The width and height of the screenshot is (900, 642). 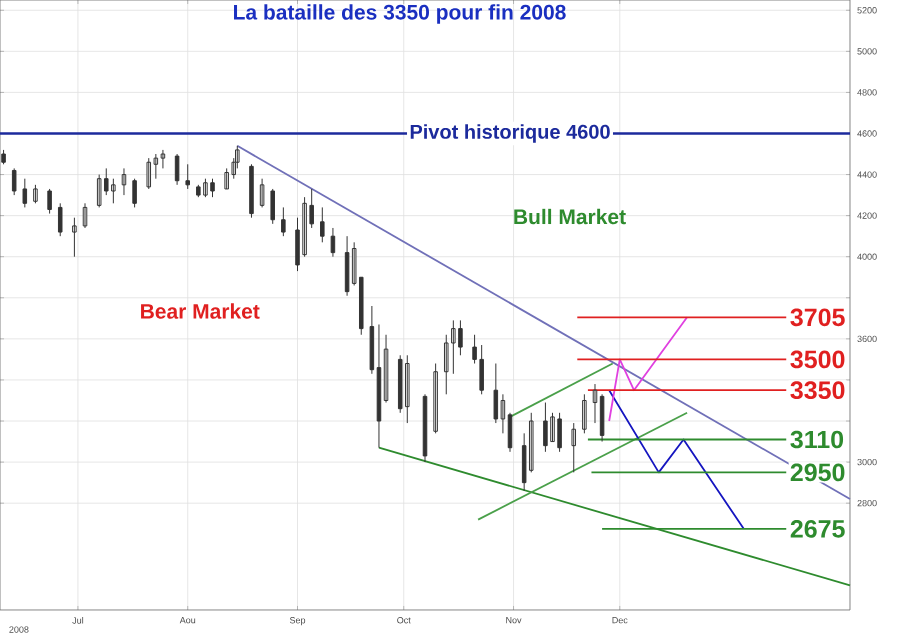 What do you see at coordinates (817, 317) in the screenshot?
I see `annotation: 3705` at bounding box center [817, 317].